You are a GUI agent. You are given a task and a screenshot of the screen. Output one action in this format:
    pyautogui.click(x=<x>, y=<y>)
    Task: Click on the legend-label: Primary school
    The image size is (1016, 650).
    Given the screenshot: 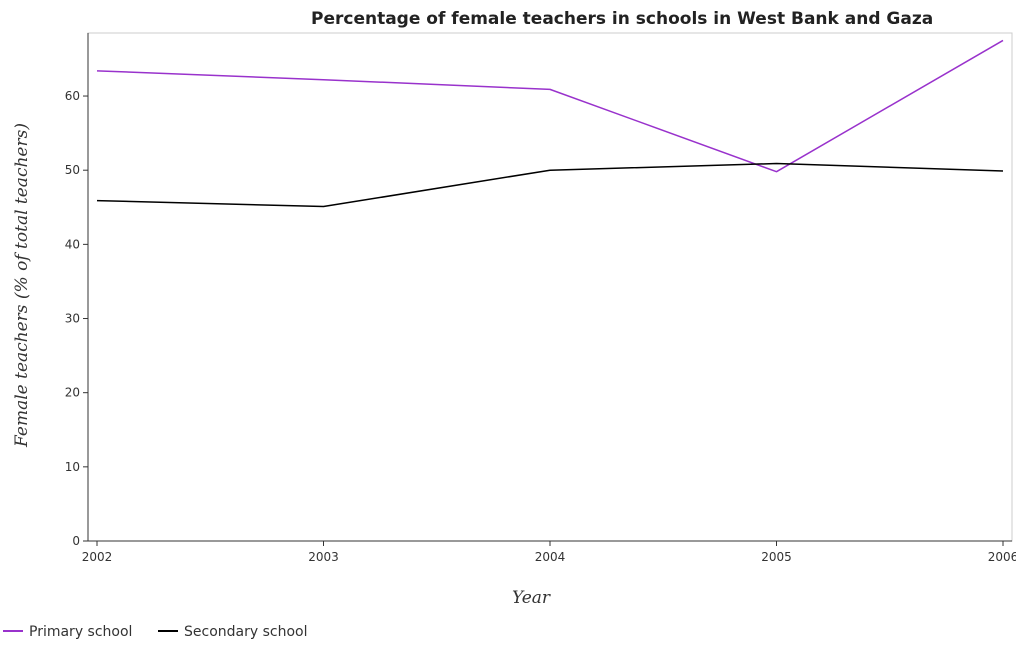 What is the action you would take?
    pyautogui.click(x=80, y=632)
    